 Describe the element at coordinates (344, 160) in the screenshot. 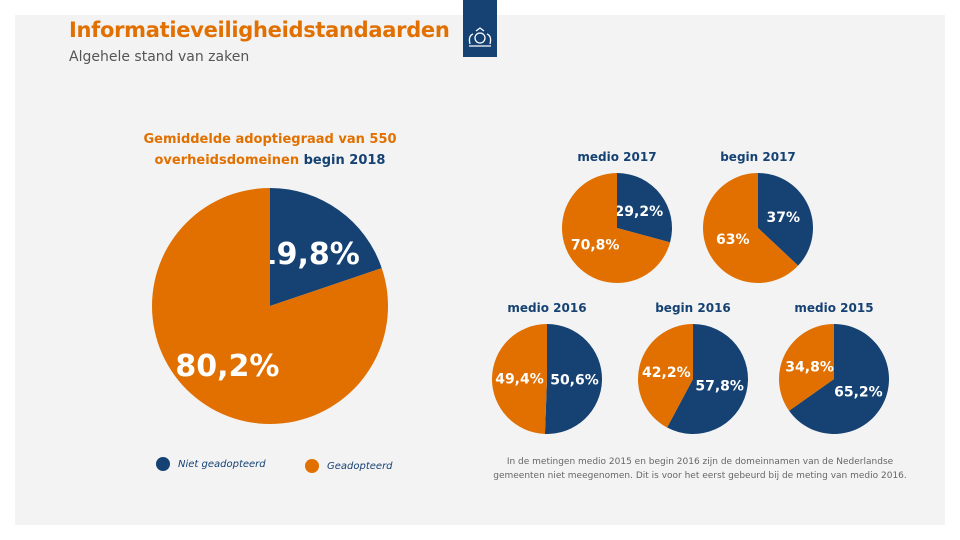

I see `main-title-period: begin 2018` at that location.